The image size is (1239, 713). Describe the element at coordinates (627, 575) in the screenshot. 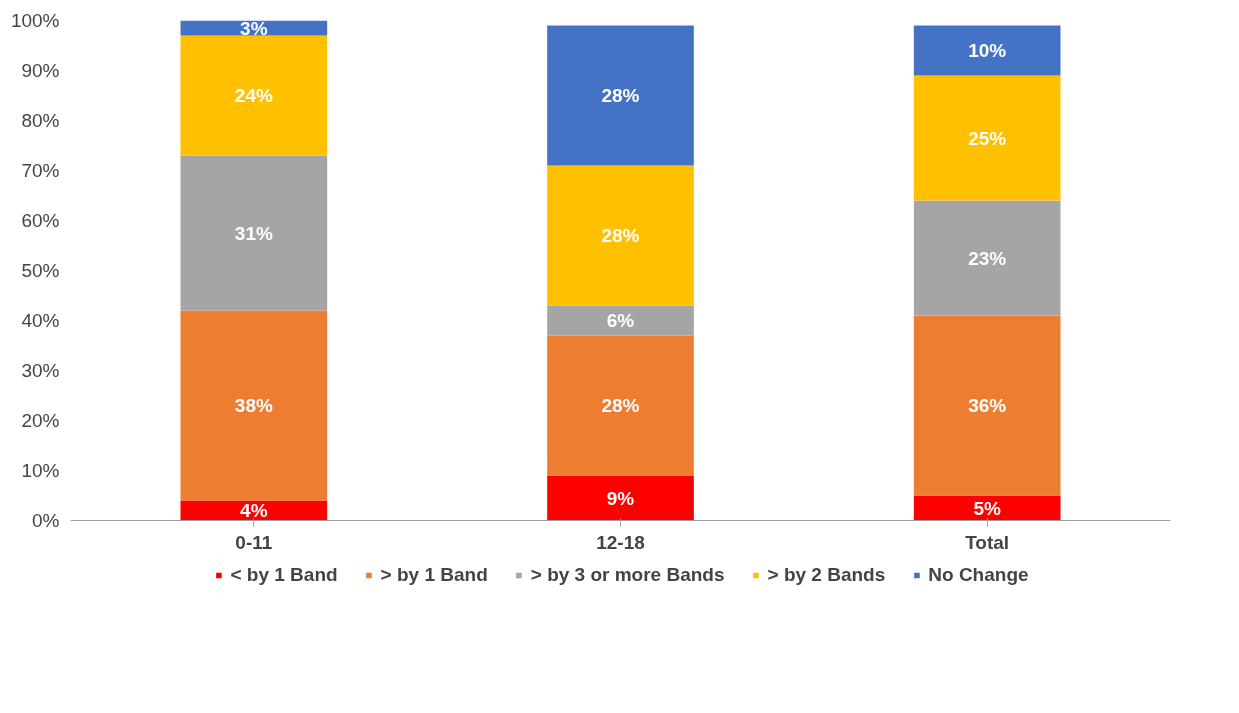

I see `legend-label: > by 3 or more Bands` at that location.